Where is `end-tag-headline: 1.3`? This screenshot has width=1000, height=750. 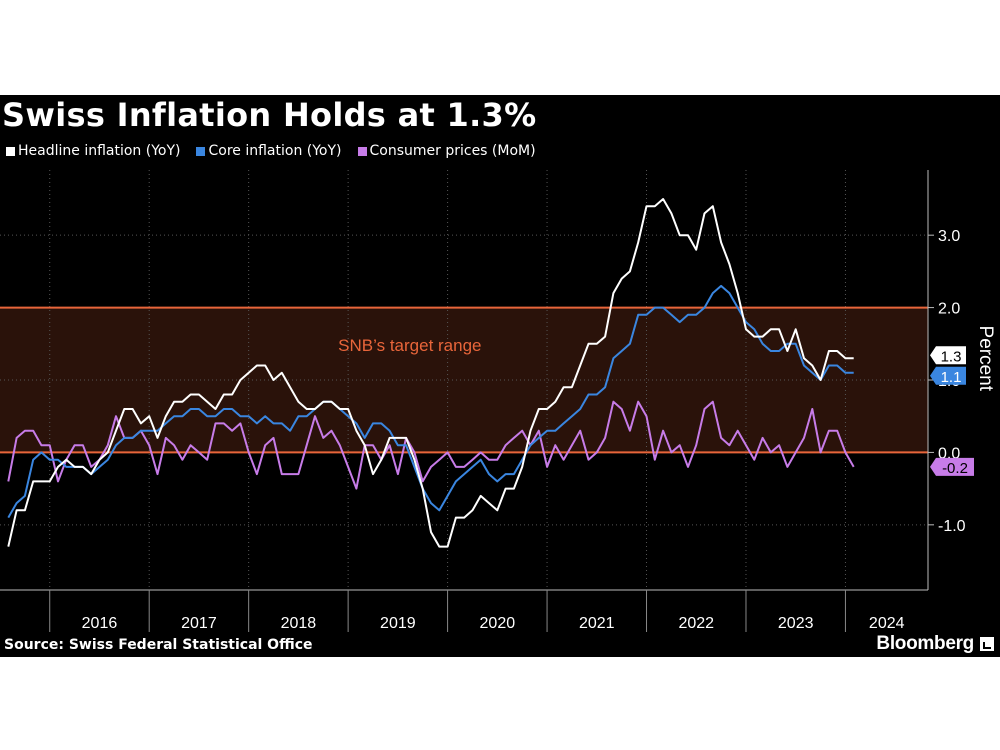 end-tag-headline: 1.3 is located at coordinates (948, 355).